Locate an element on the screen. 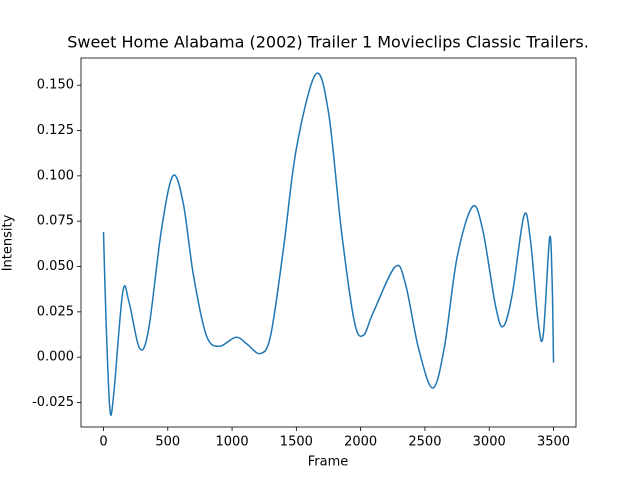 This screenshot has height=480, width=640. x-tick-label: 3000 is located at coordinates (489, 442).